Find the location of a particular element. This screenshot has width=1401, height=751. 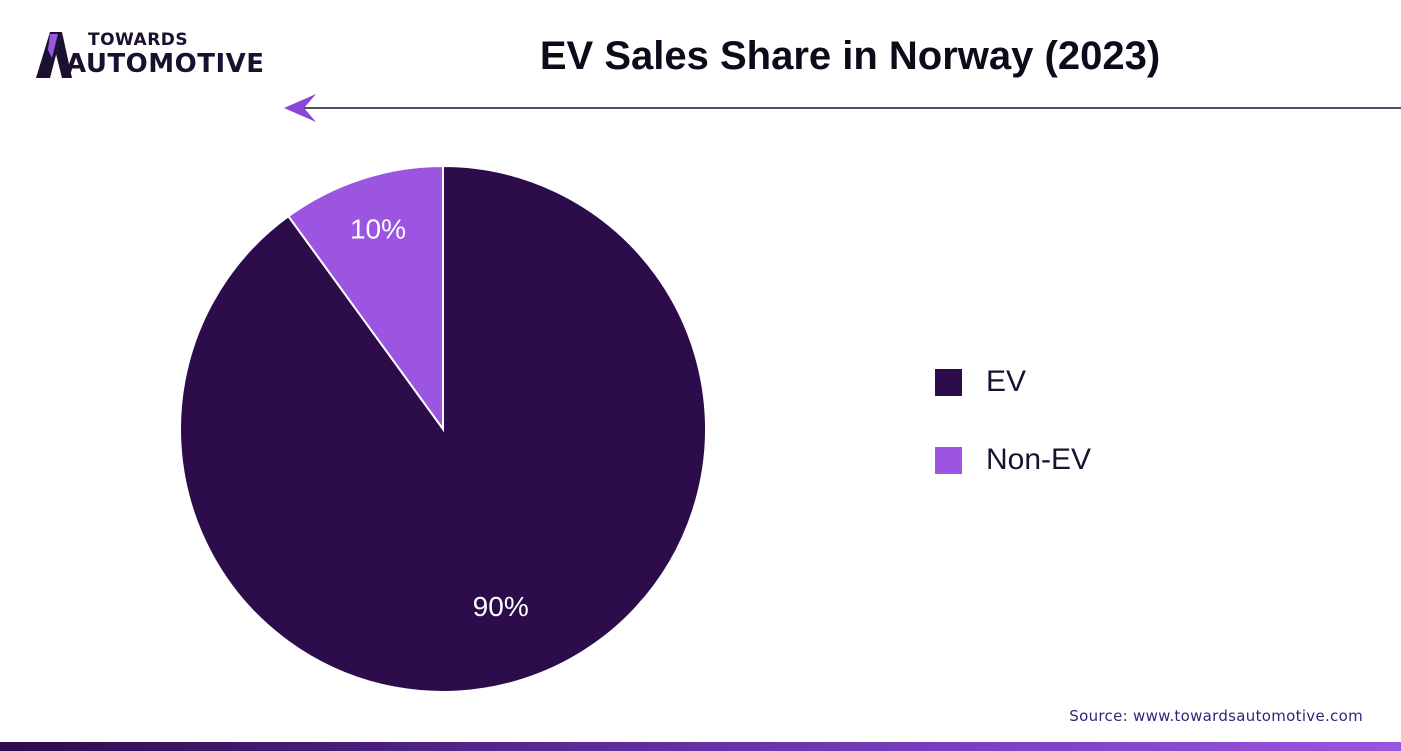

chart-legend: EV Non-EV is located at coordinates (1013, 443).